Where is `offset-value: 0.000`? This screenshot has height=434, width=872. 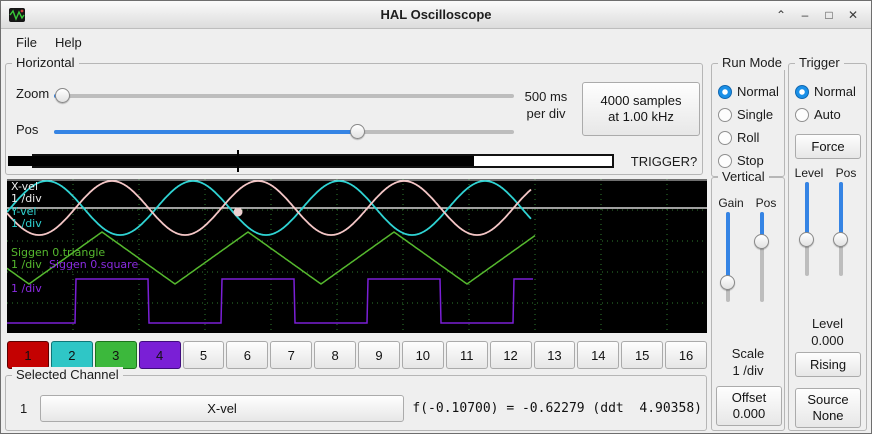
offset-value: 0.000 is located at coordinates (749, 413).